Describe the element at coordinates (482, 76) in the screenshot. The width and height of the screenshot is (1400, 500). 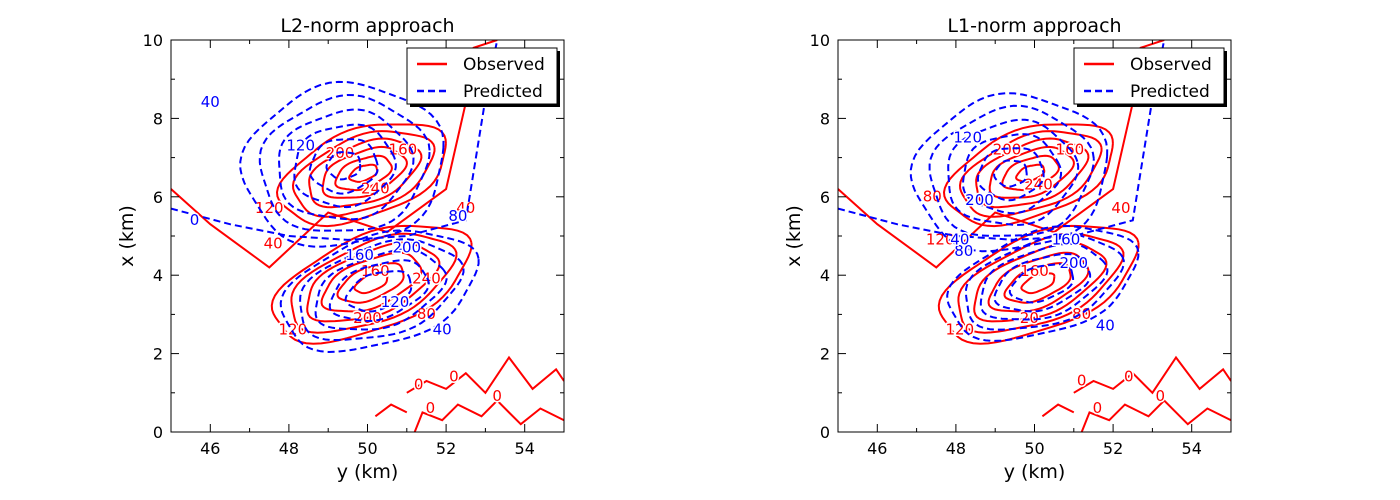
I see `legend-box` at that location.